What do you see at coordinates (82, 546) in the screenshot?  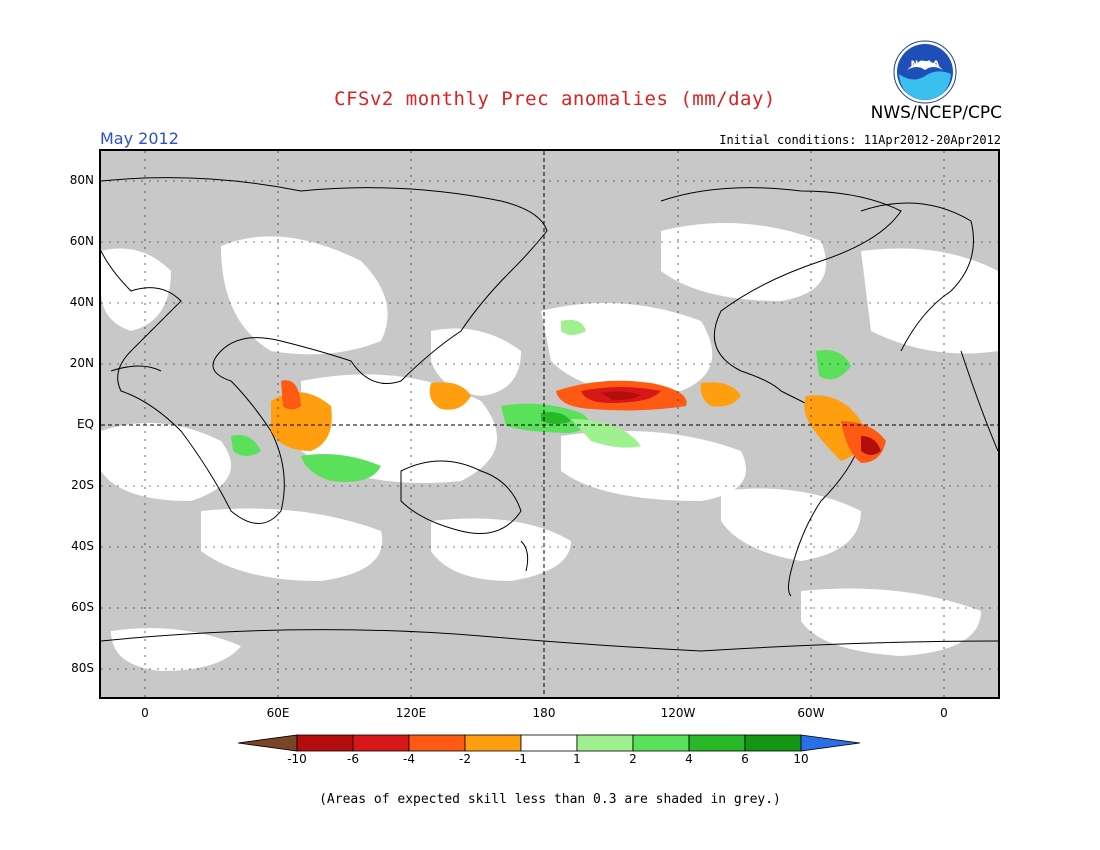 I see `lat-label-40s: 40S` at bounding box center [82, 546].